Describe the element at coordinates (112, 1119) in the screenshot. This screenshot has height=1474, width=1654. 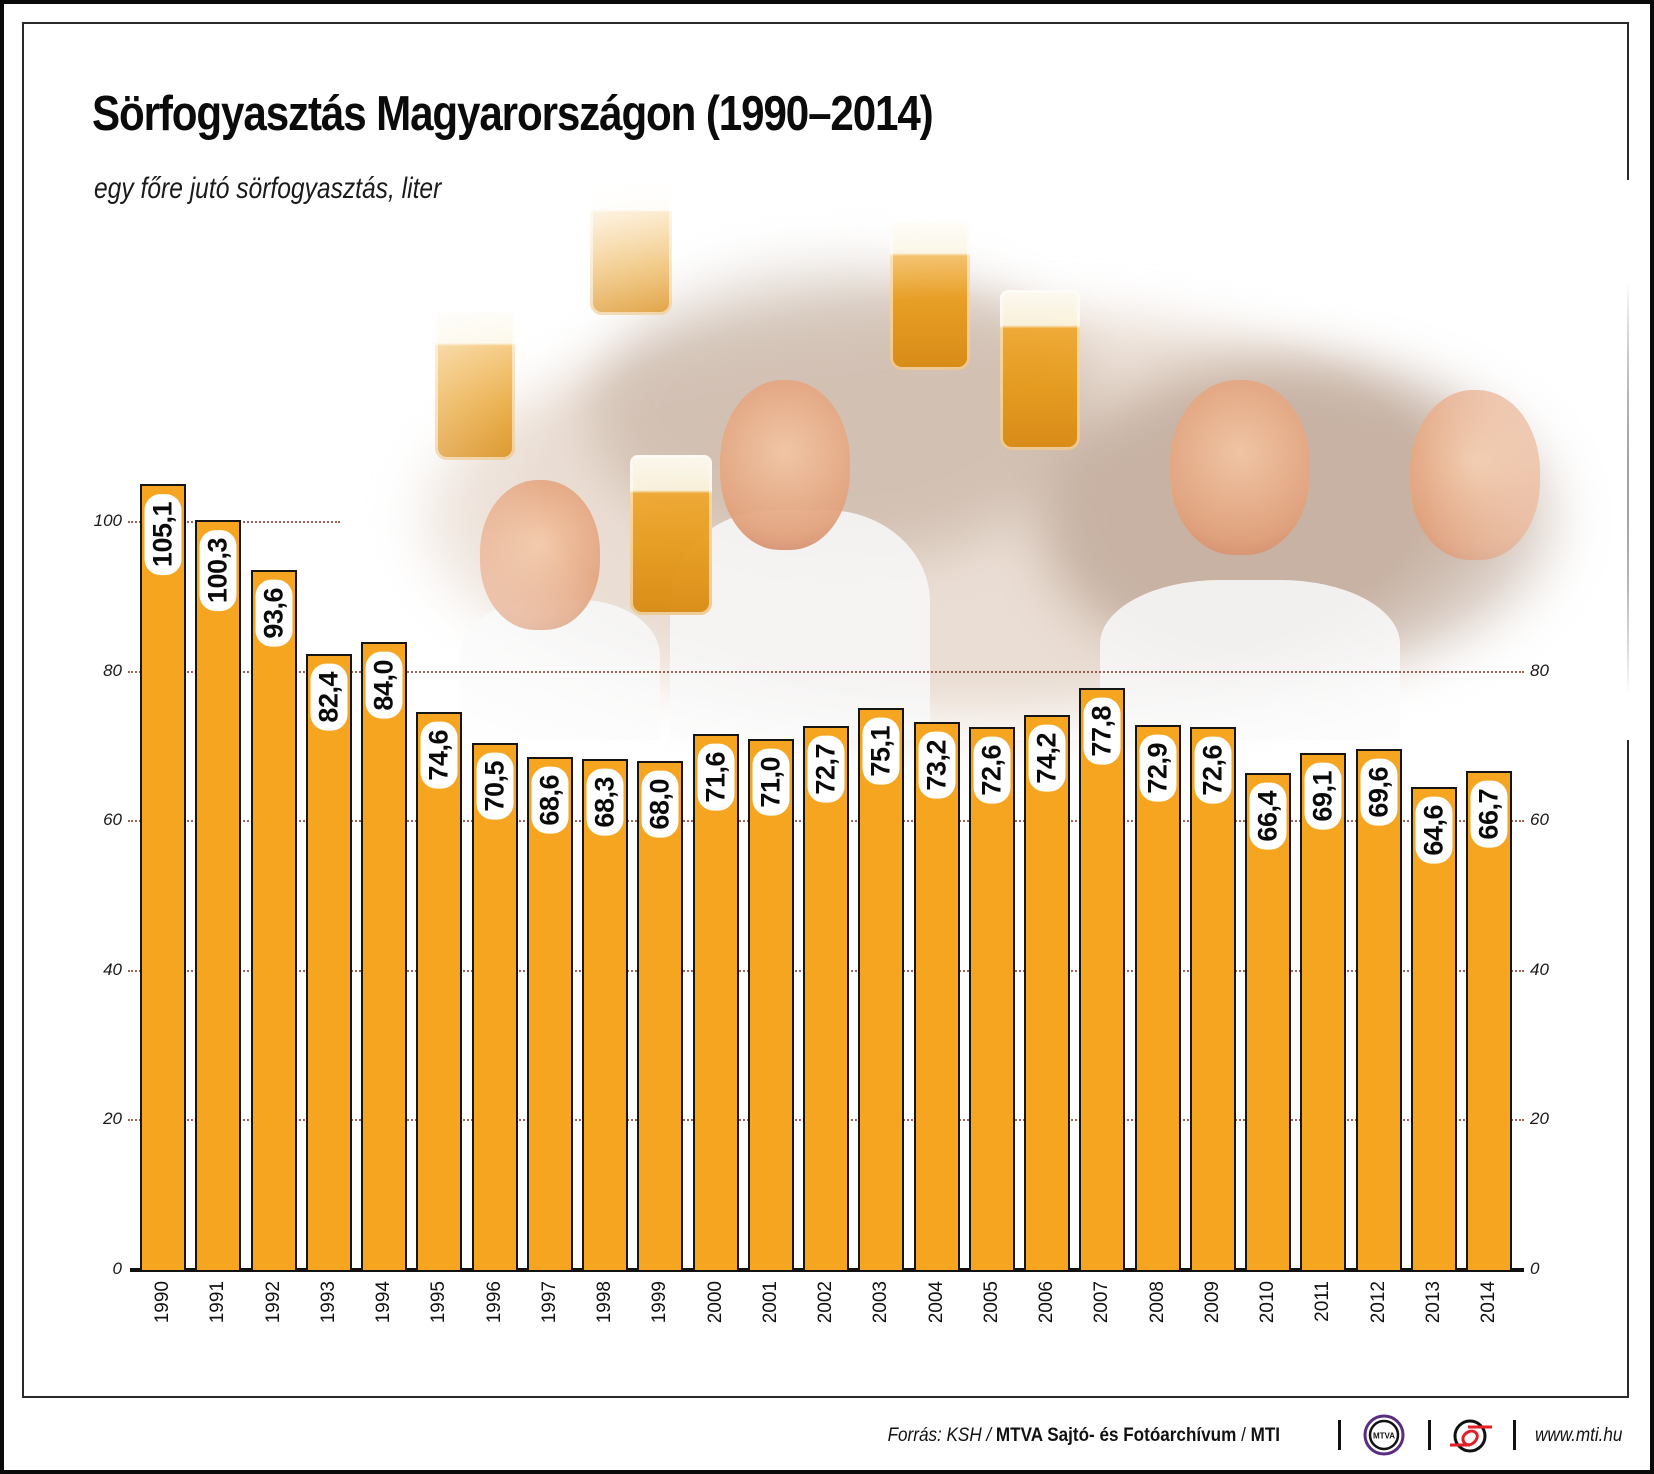
I see `y-tick-label-left: 20` at that location.